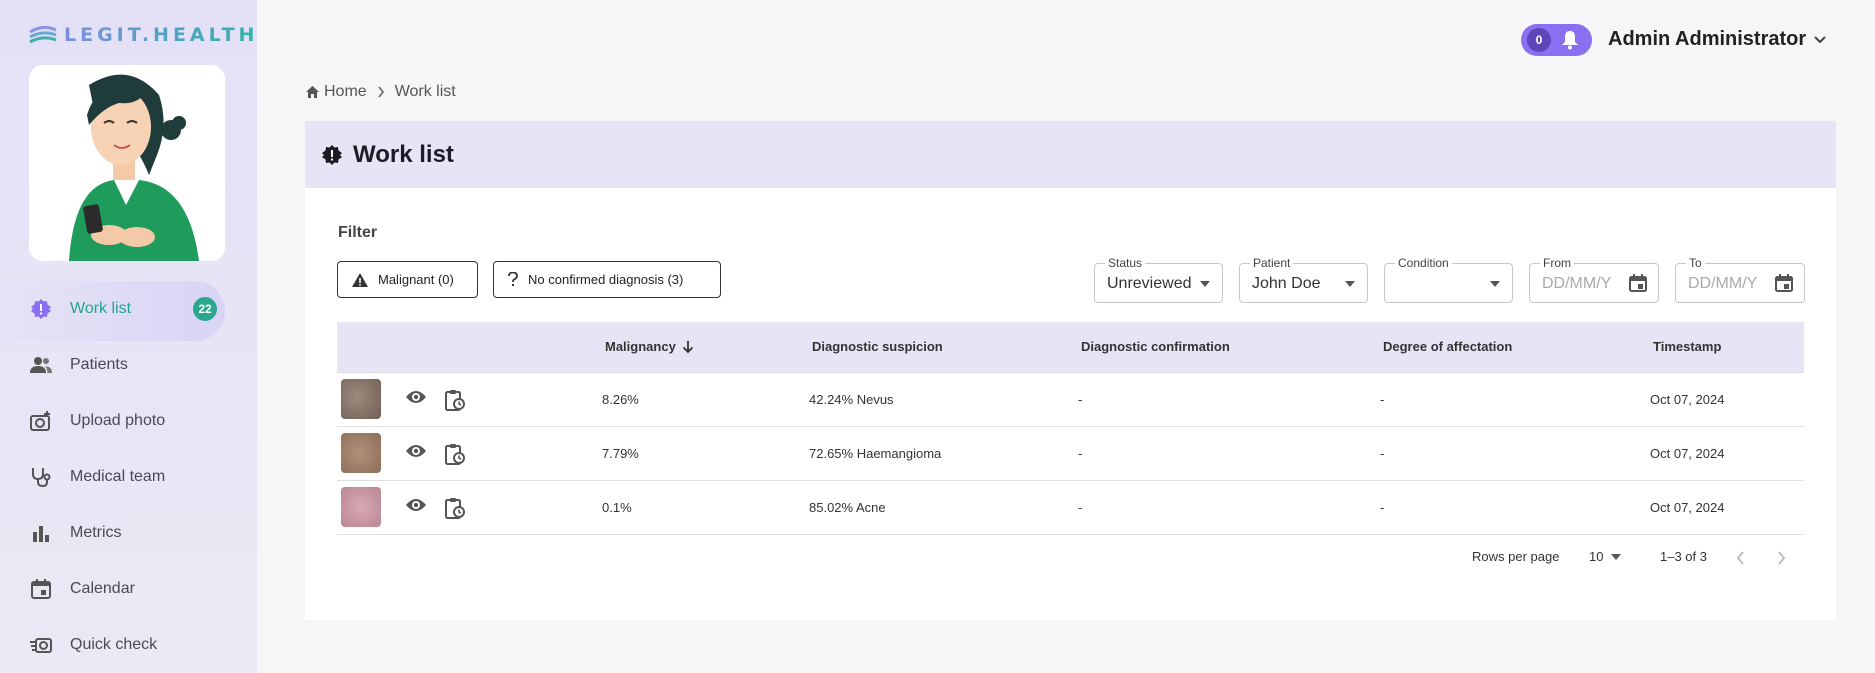  What do you see at coordinates (41, 421) in the screenshot?
I see `camera-add-icon` at bounding box center [41, 421].